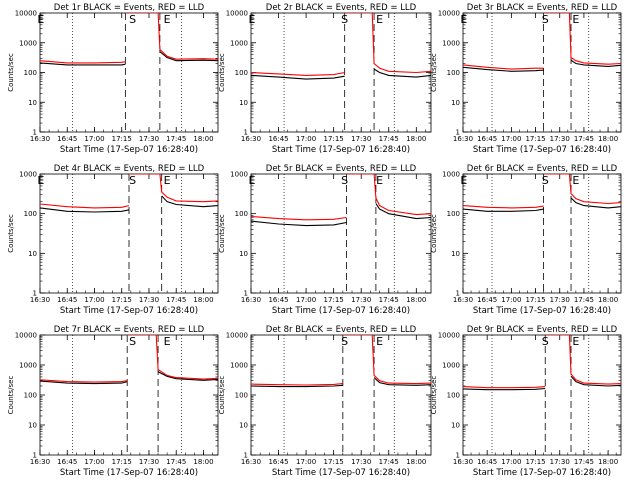 This screenshot has height=480, width=640. Describe the element at coordinates (542, 330) in the screenshot. I see `panel-title: Det 9r BLACK = Events, RED = LLD` at that location.